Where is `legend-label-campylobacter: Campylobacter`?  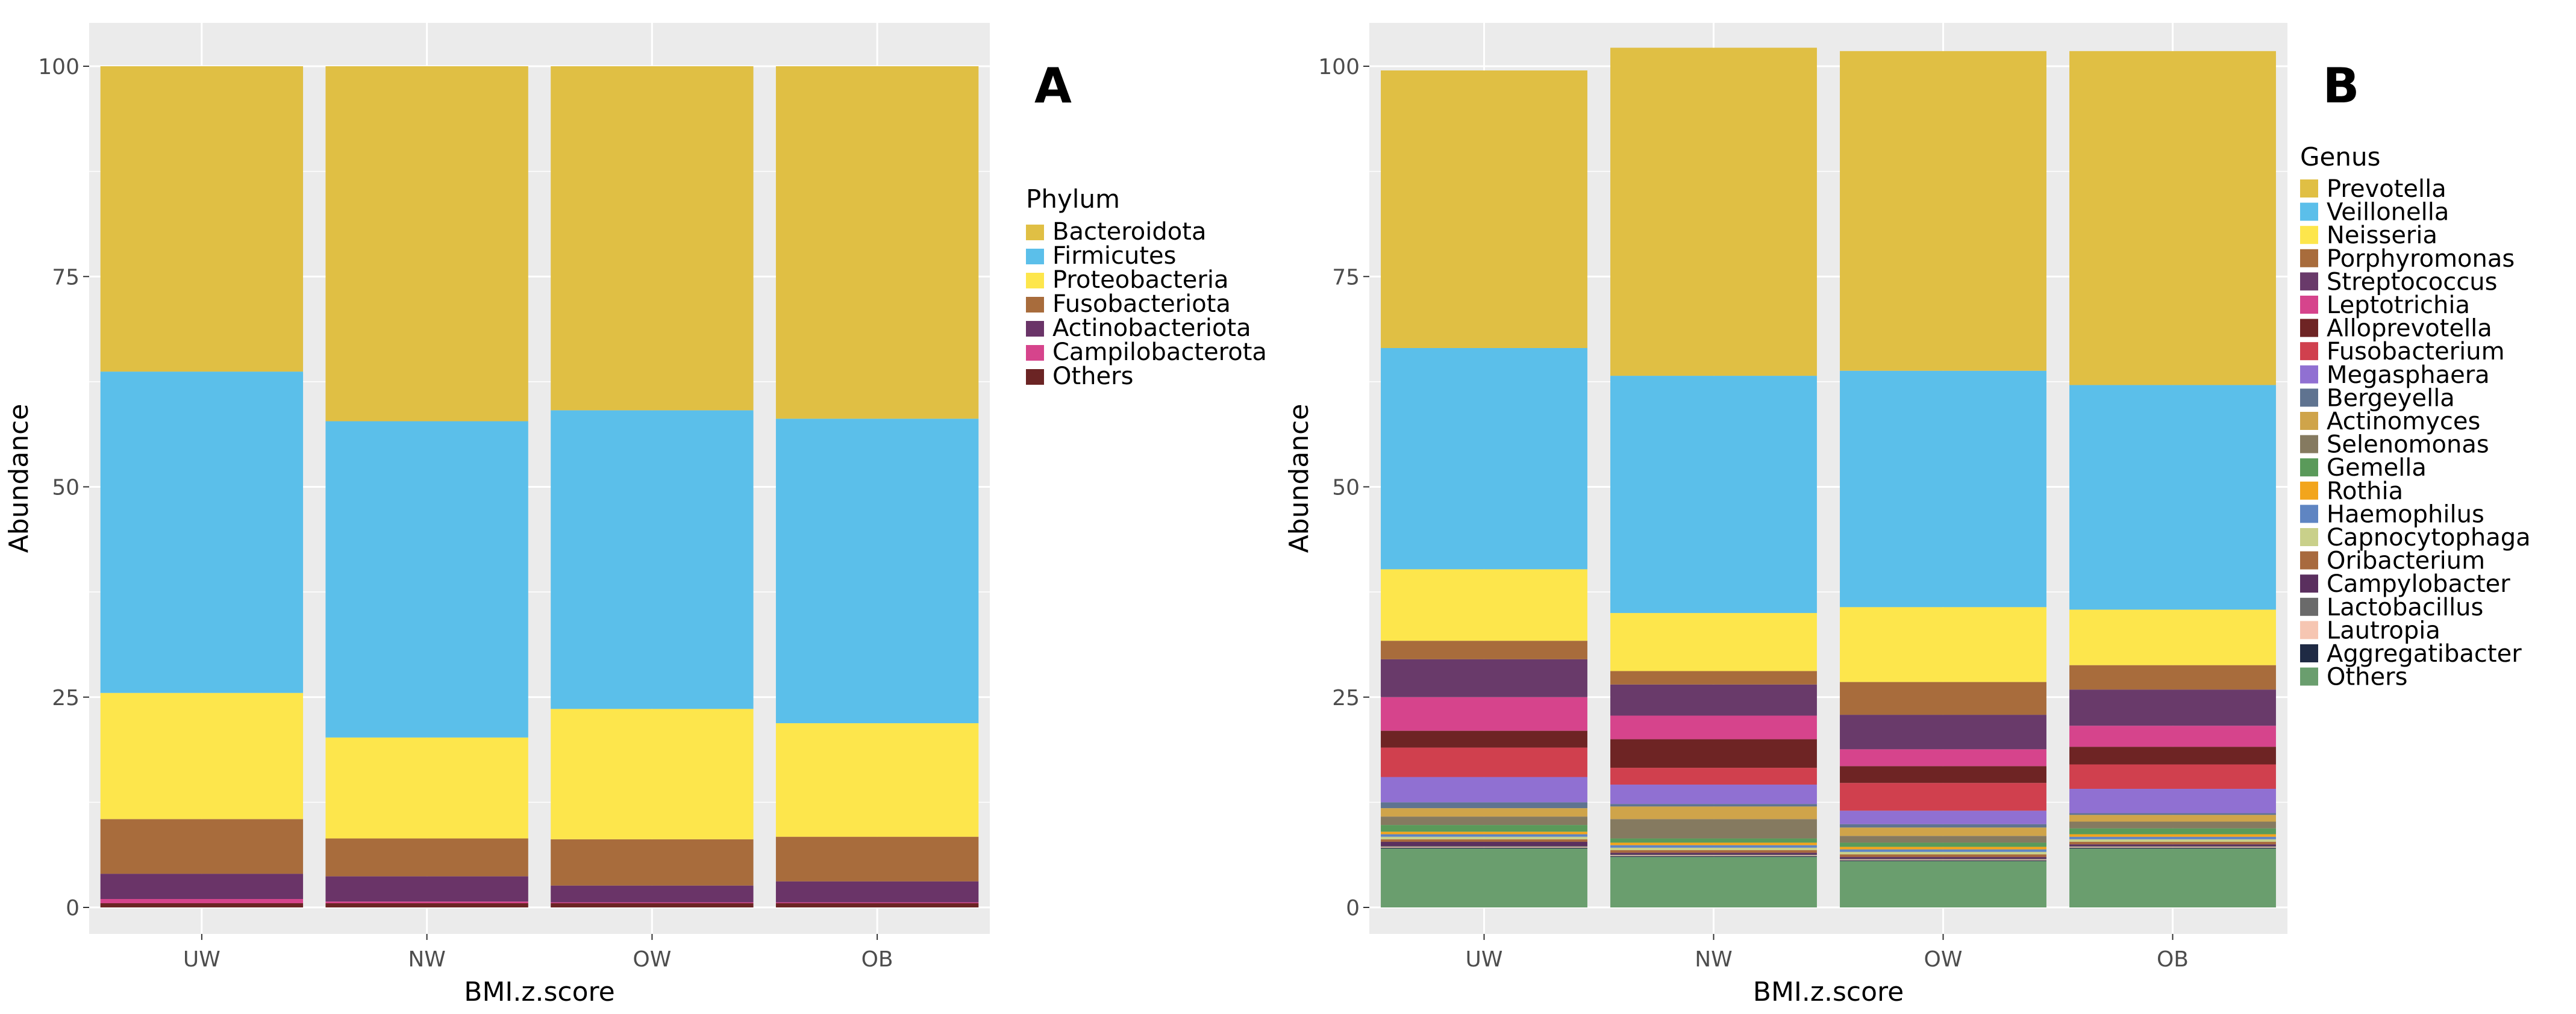 legend-label-campylobacter: Campylobacter is located at coordinates (2419, 584).